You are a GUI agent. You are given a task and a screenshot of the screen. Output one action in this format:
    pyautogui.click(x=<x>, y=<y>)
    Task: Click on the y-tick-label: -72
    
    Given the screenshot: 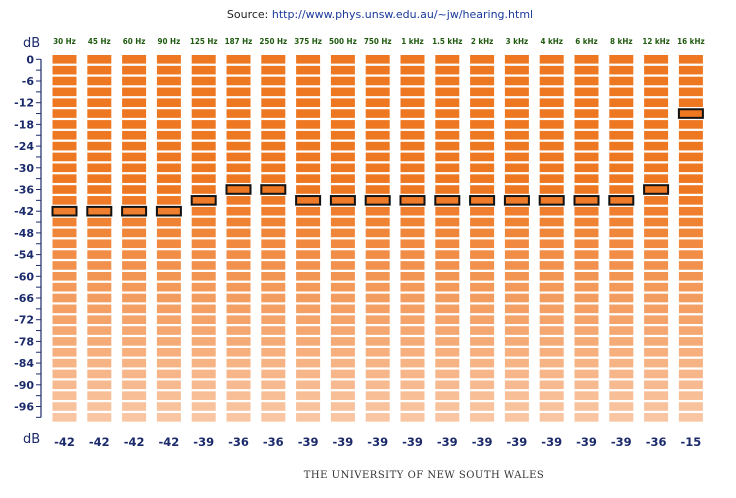 What is the action you would take?
    pyautogui.click(x=24, y=320)
    